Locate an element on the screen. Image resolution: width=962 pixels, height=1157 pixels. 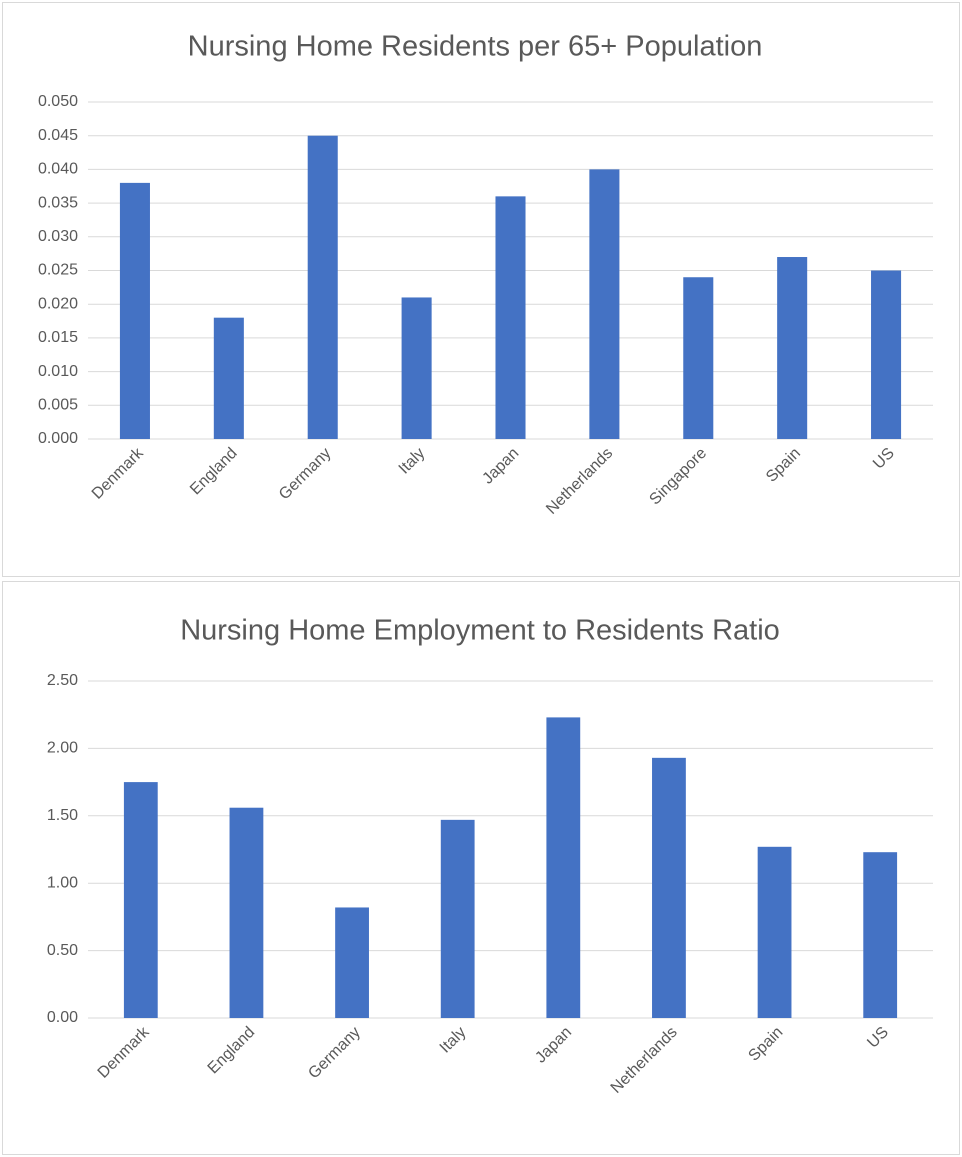
y-tick-label: 0.045 is located at coordinates (58, 135).